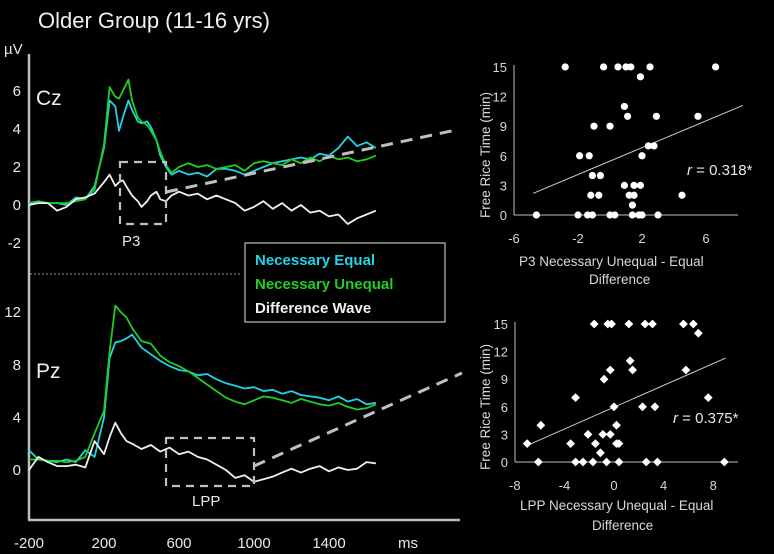 The width and height of the screenshot is (774, 554). I want to click on lpp-scatter-y-tick-label: 12, so click(501, 352).